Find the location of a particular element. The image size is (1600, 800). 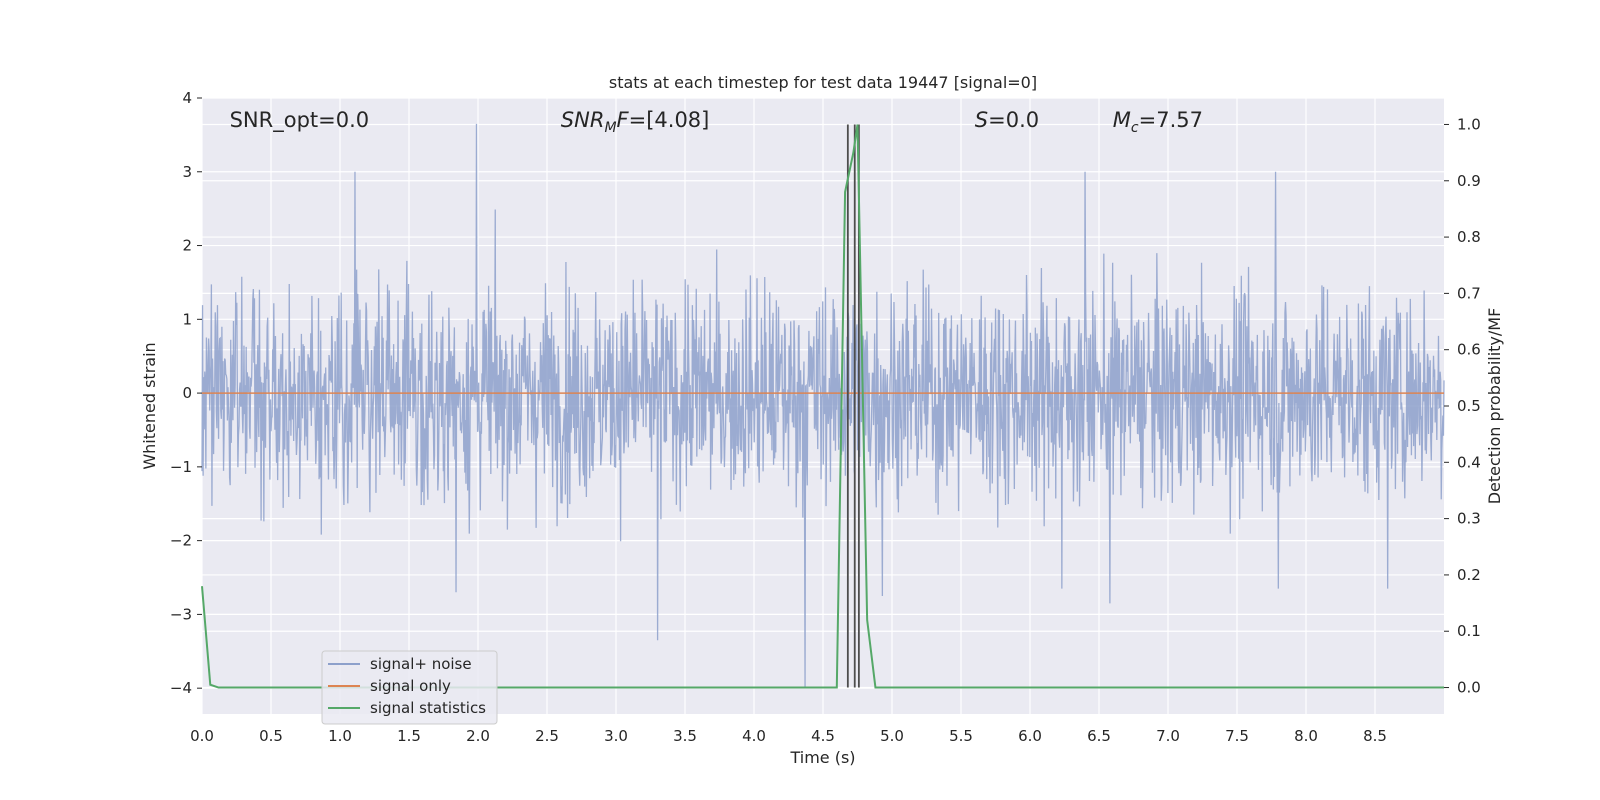

y2-tick-label-6: 0.4 is located at coordinates (1469, 462).